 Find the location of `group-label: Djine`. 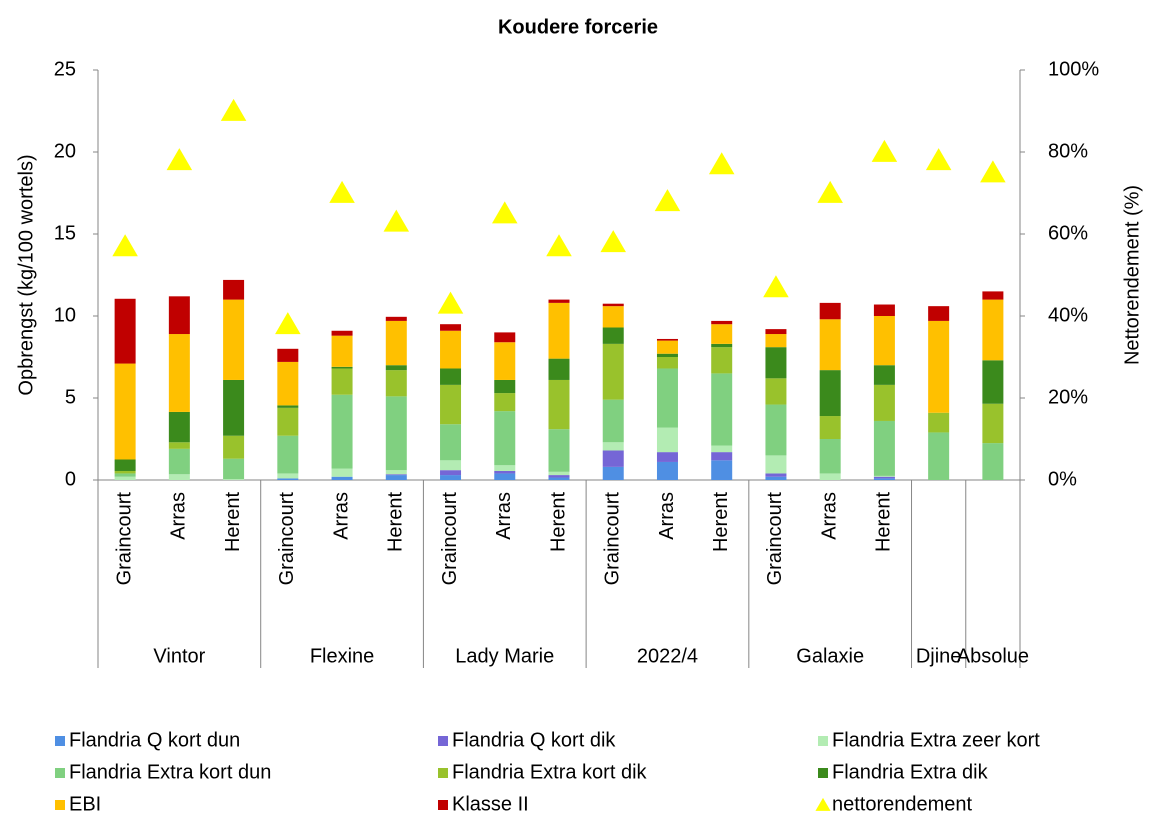

group-label: Djine is located at coordinates (939, 656).